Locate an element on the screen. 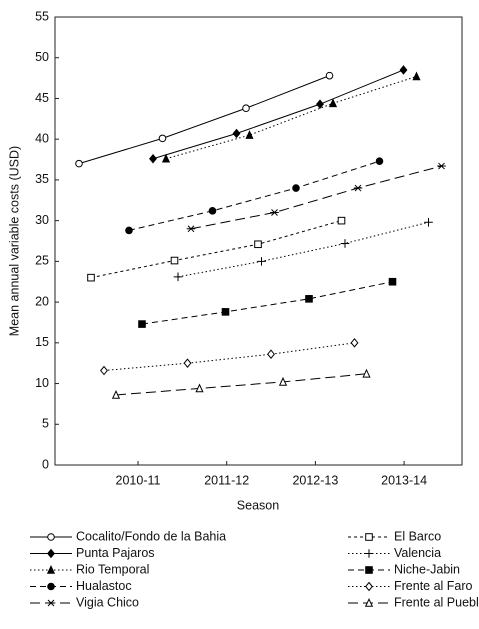 Image resolution: width=479 pixels, height=629 pixels. legend-label: Rio Temporal is located at coordinates (112, 569).